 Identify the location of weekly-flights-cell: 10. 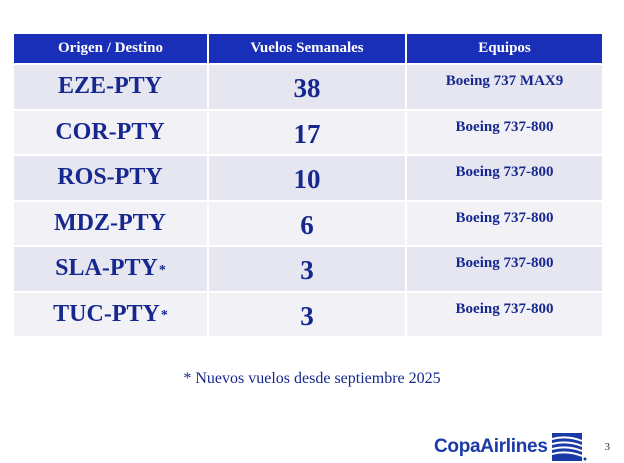
(308, 179).